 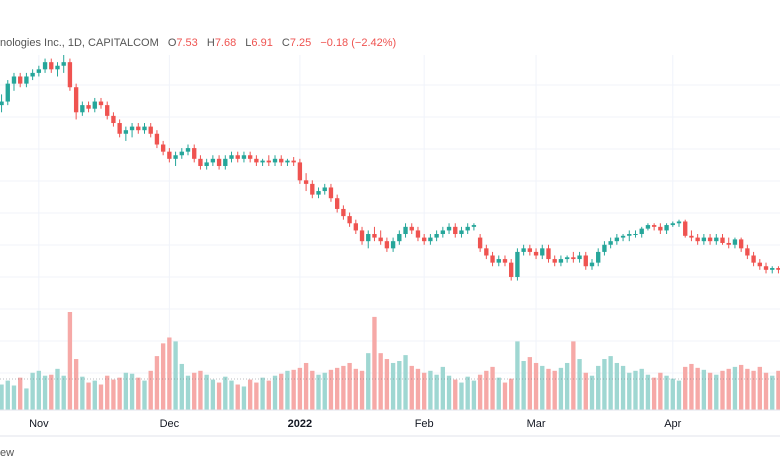 What do you see at coordinates (262, 43) in the screenshot?
I see `legend-low-value: 6.91` at bounding box center [262, 43].